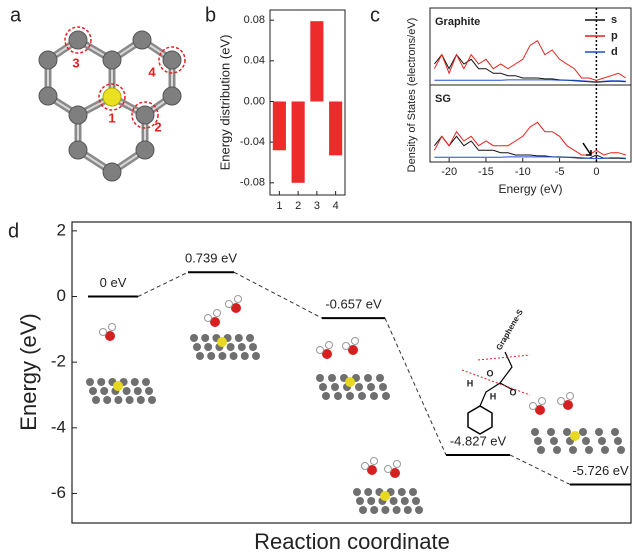  What do you see at coordinates (13, 231) in the screenshot?
I see `panel-letter: d` at bounding box center [13, 231].